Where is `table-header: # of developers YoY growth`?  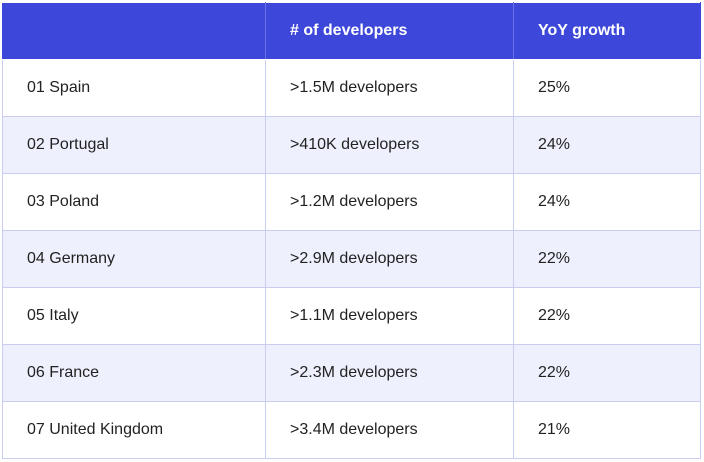
table-header: # of developers YoY growth is located at coordinates (351, 31).